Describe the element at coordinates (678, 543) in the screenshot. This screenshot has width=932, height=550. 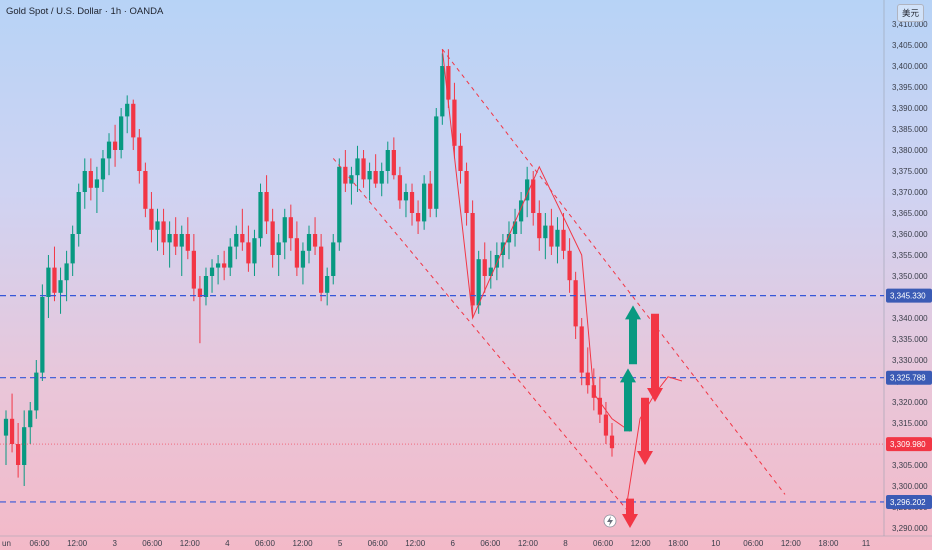
I see `time-tick-label: 18:00` at that location.